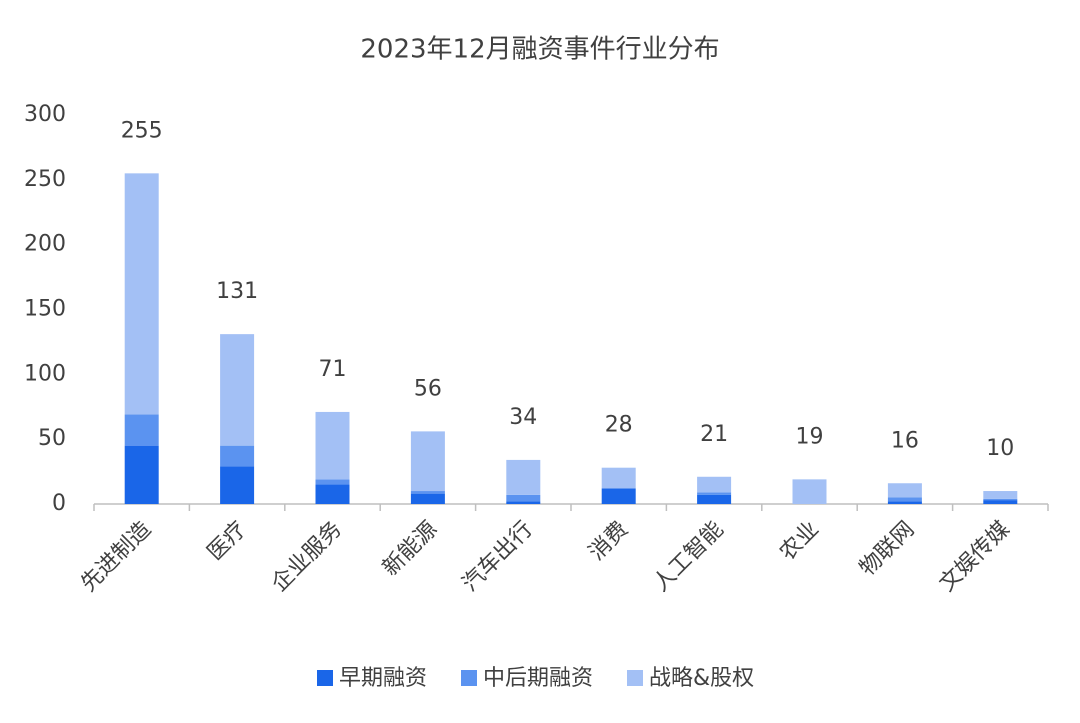  What do you see at coordinates (59, 503) in the screenshot?
I see `y-tick-label: 0` at bounding box center [59, 503].